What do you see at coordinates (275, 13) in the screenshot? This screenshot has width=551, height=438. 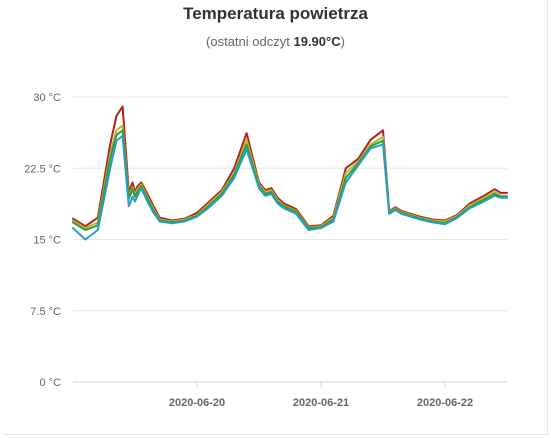 I see `chart-title: Temperatura powietrza` at bounding box center [275, 13].